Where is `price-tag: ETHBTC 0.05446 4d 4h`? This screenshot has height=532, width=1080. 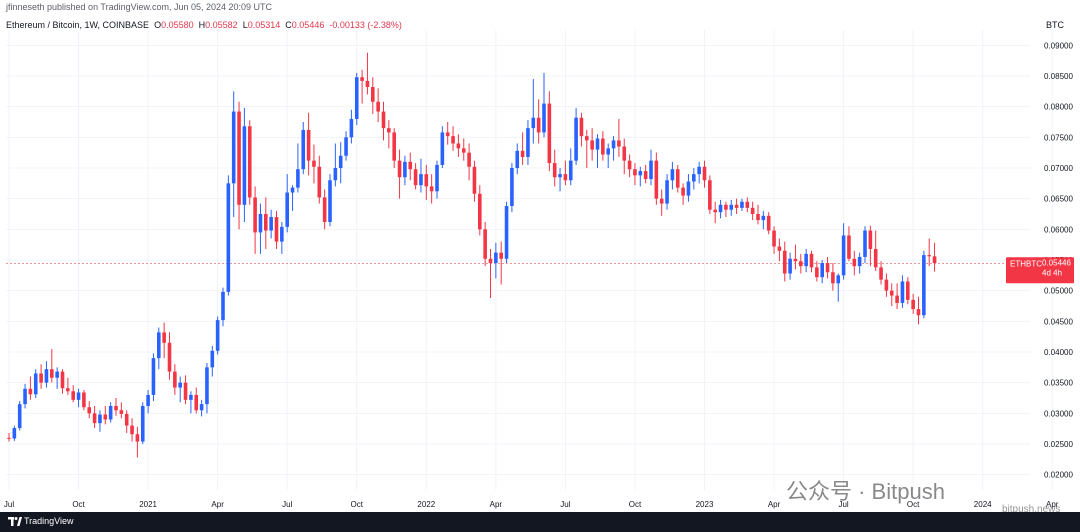
price-tag: ETHBTC 0.05446 4d 4h is located at coordinates (1040, 270).